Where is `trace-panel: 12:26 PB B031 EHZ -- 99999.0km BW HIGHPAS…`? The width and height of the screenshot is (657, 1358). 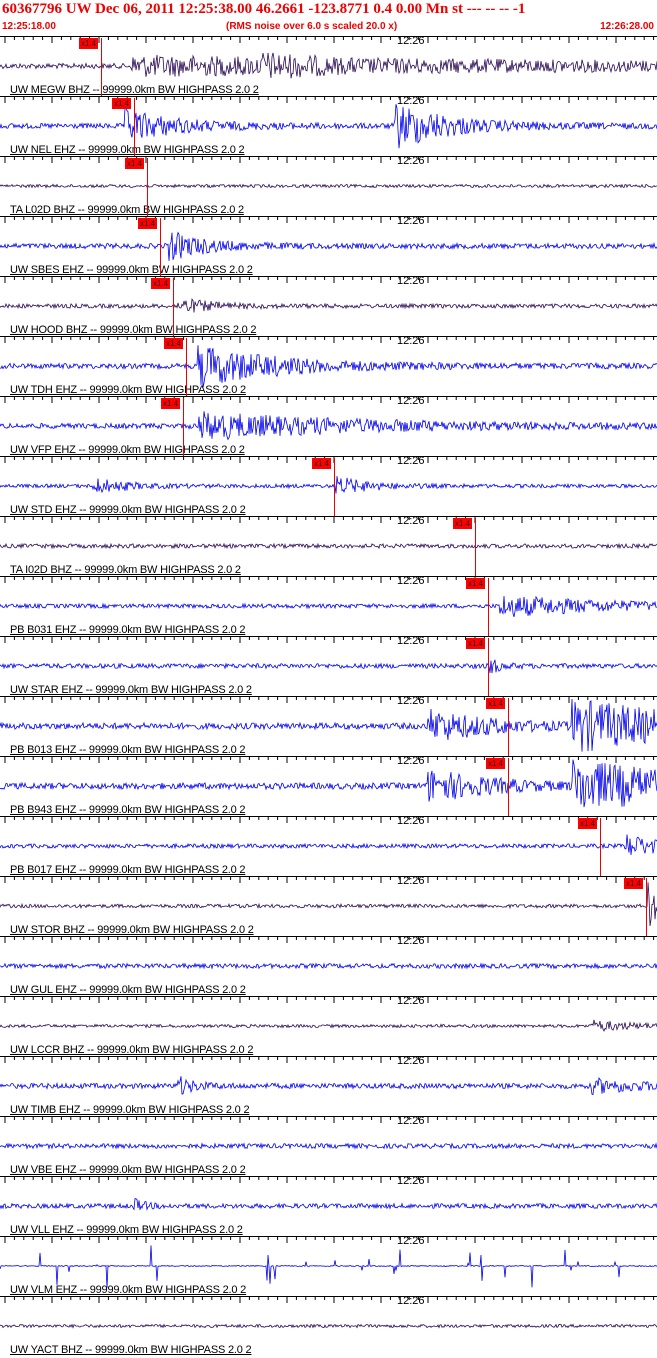 trace-panel: 12:26 PB B031 EHZ -- 99999.0km BW HIGHPAS… is located at coordinates (328, 606).